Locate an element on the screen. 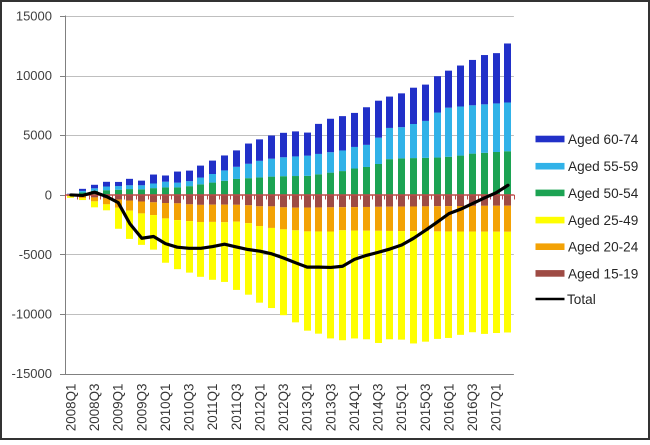  svg-text: 2010Q1 is located at coordinates (165, 408).